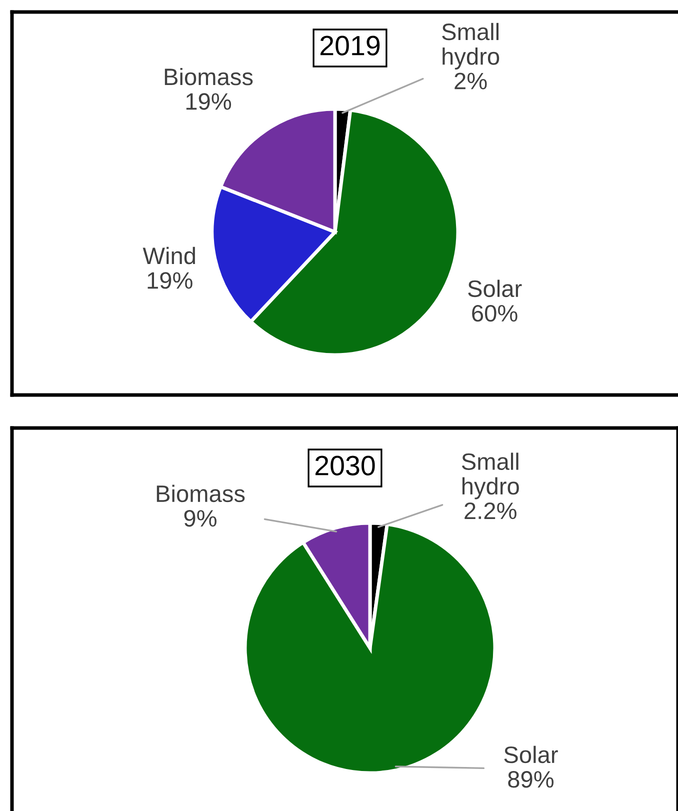  Describe the element at coordinates (345, 466) in the screenshot. I see `chart-title: 2030` at that location.